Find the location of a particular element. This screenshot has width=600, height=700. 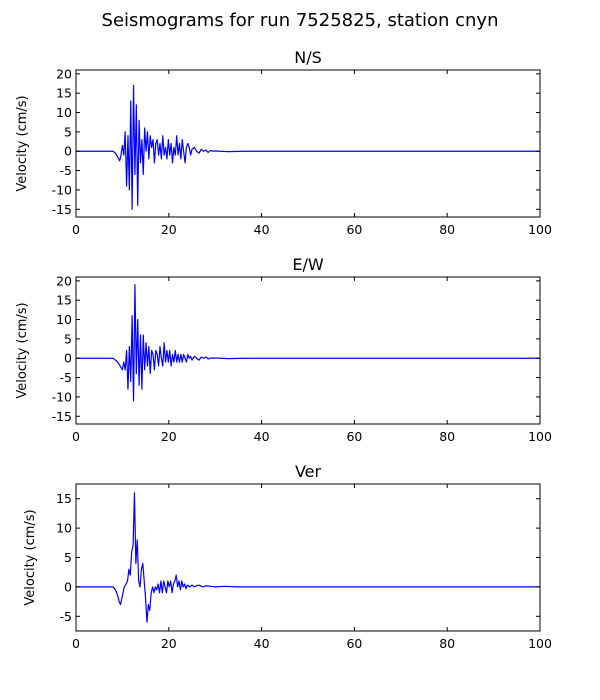

chart-3-ylabel: Velocity (cm/s) is located at coordinates (30, 557).